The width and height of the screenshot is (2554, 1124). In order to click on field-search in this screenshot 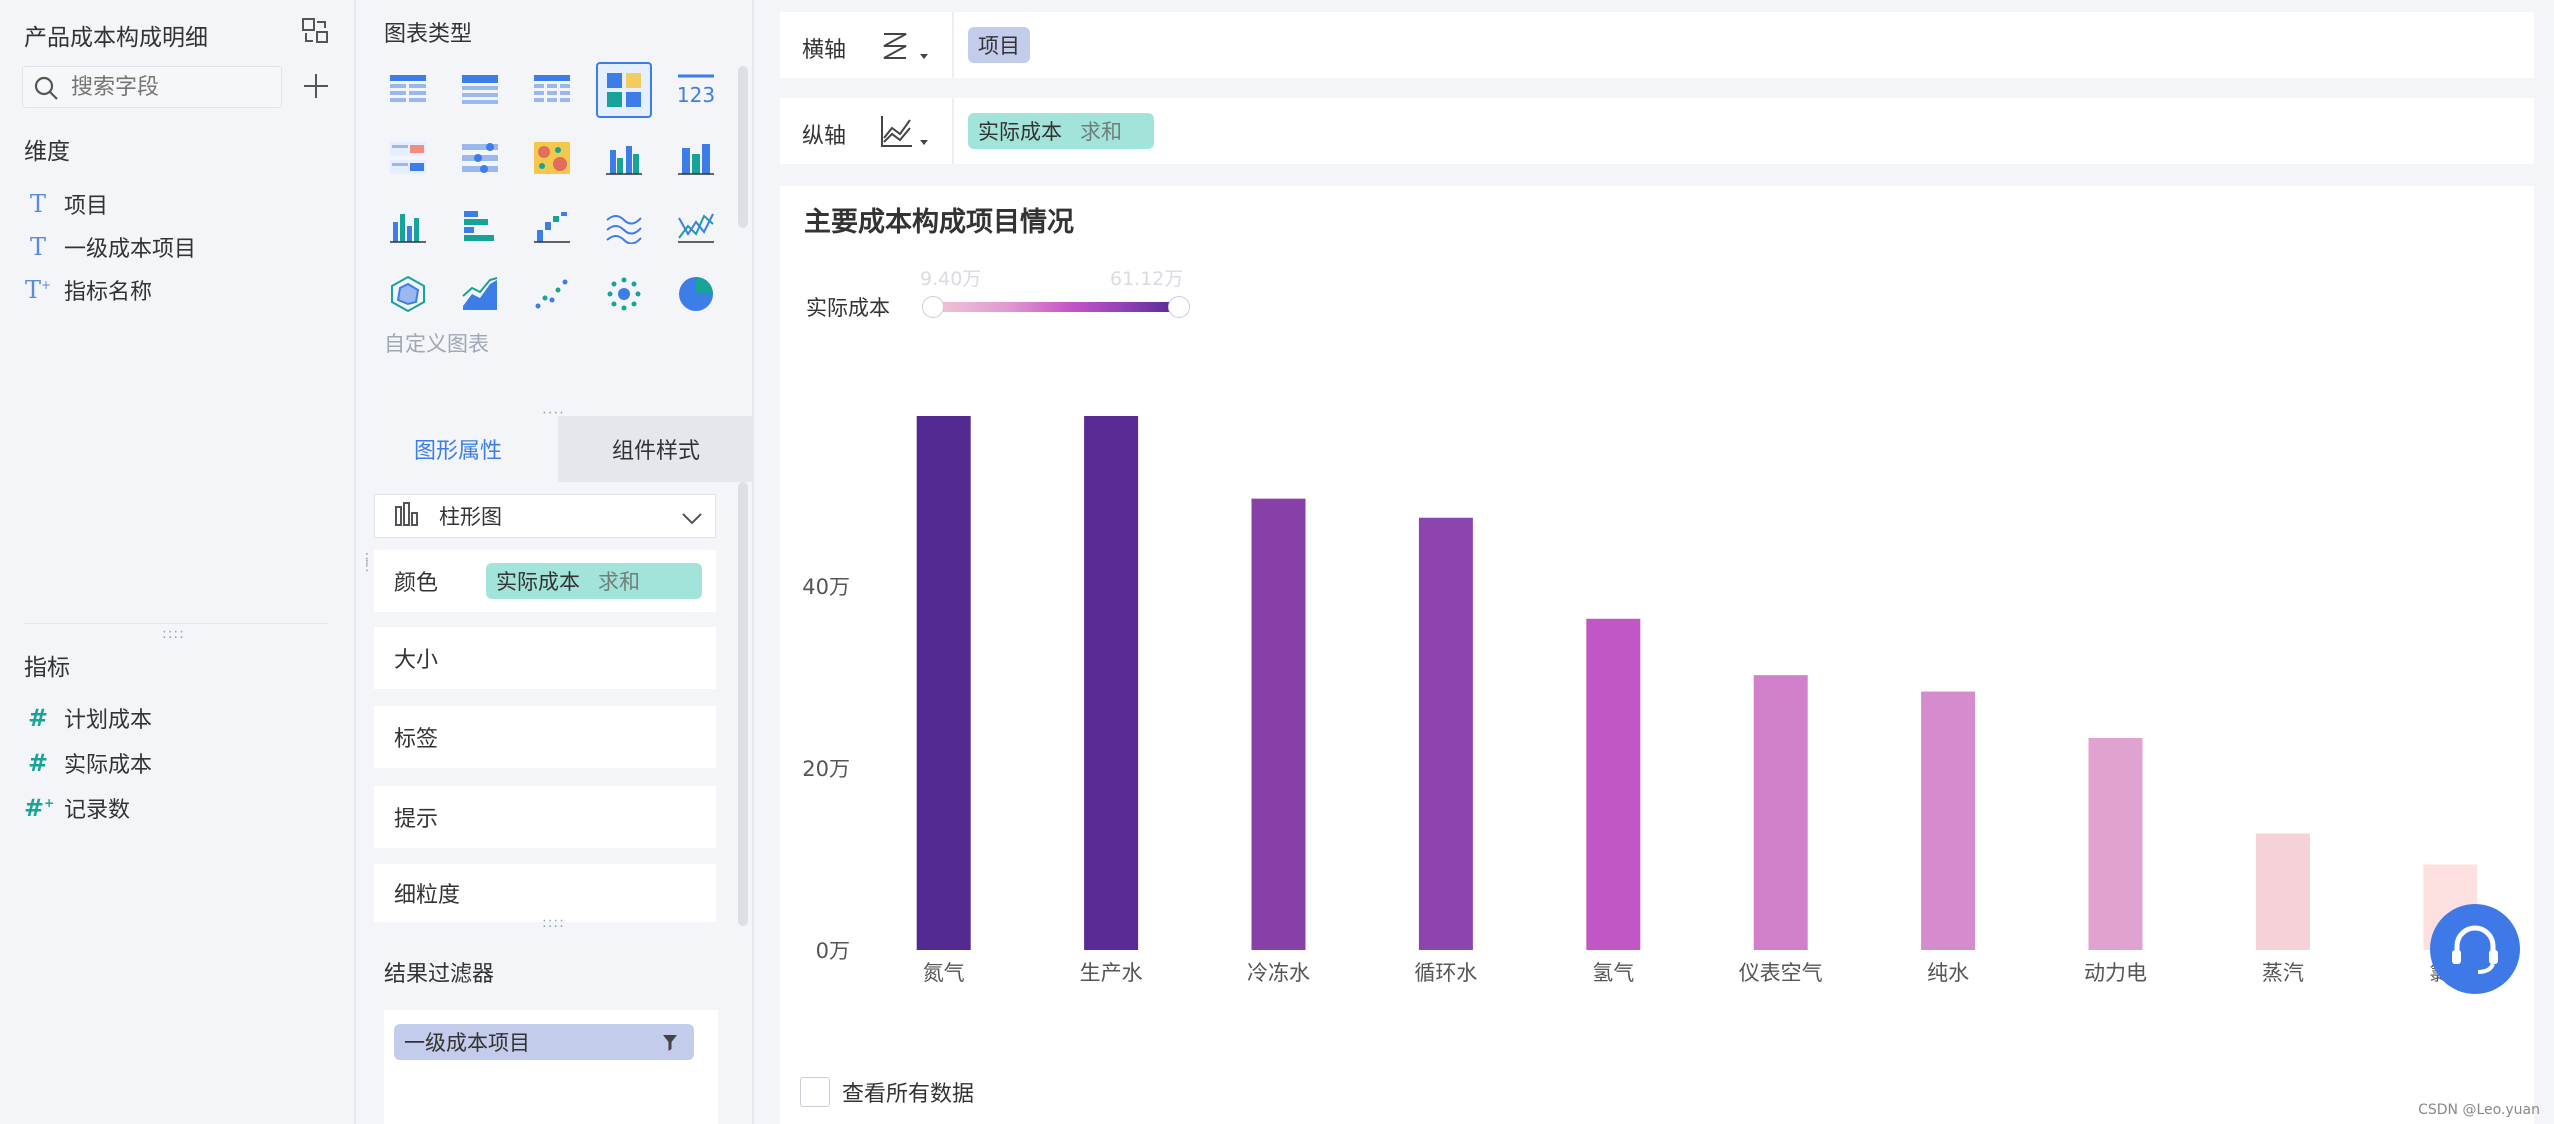, I will do `click(152, 87)`.